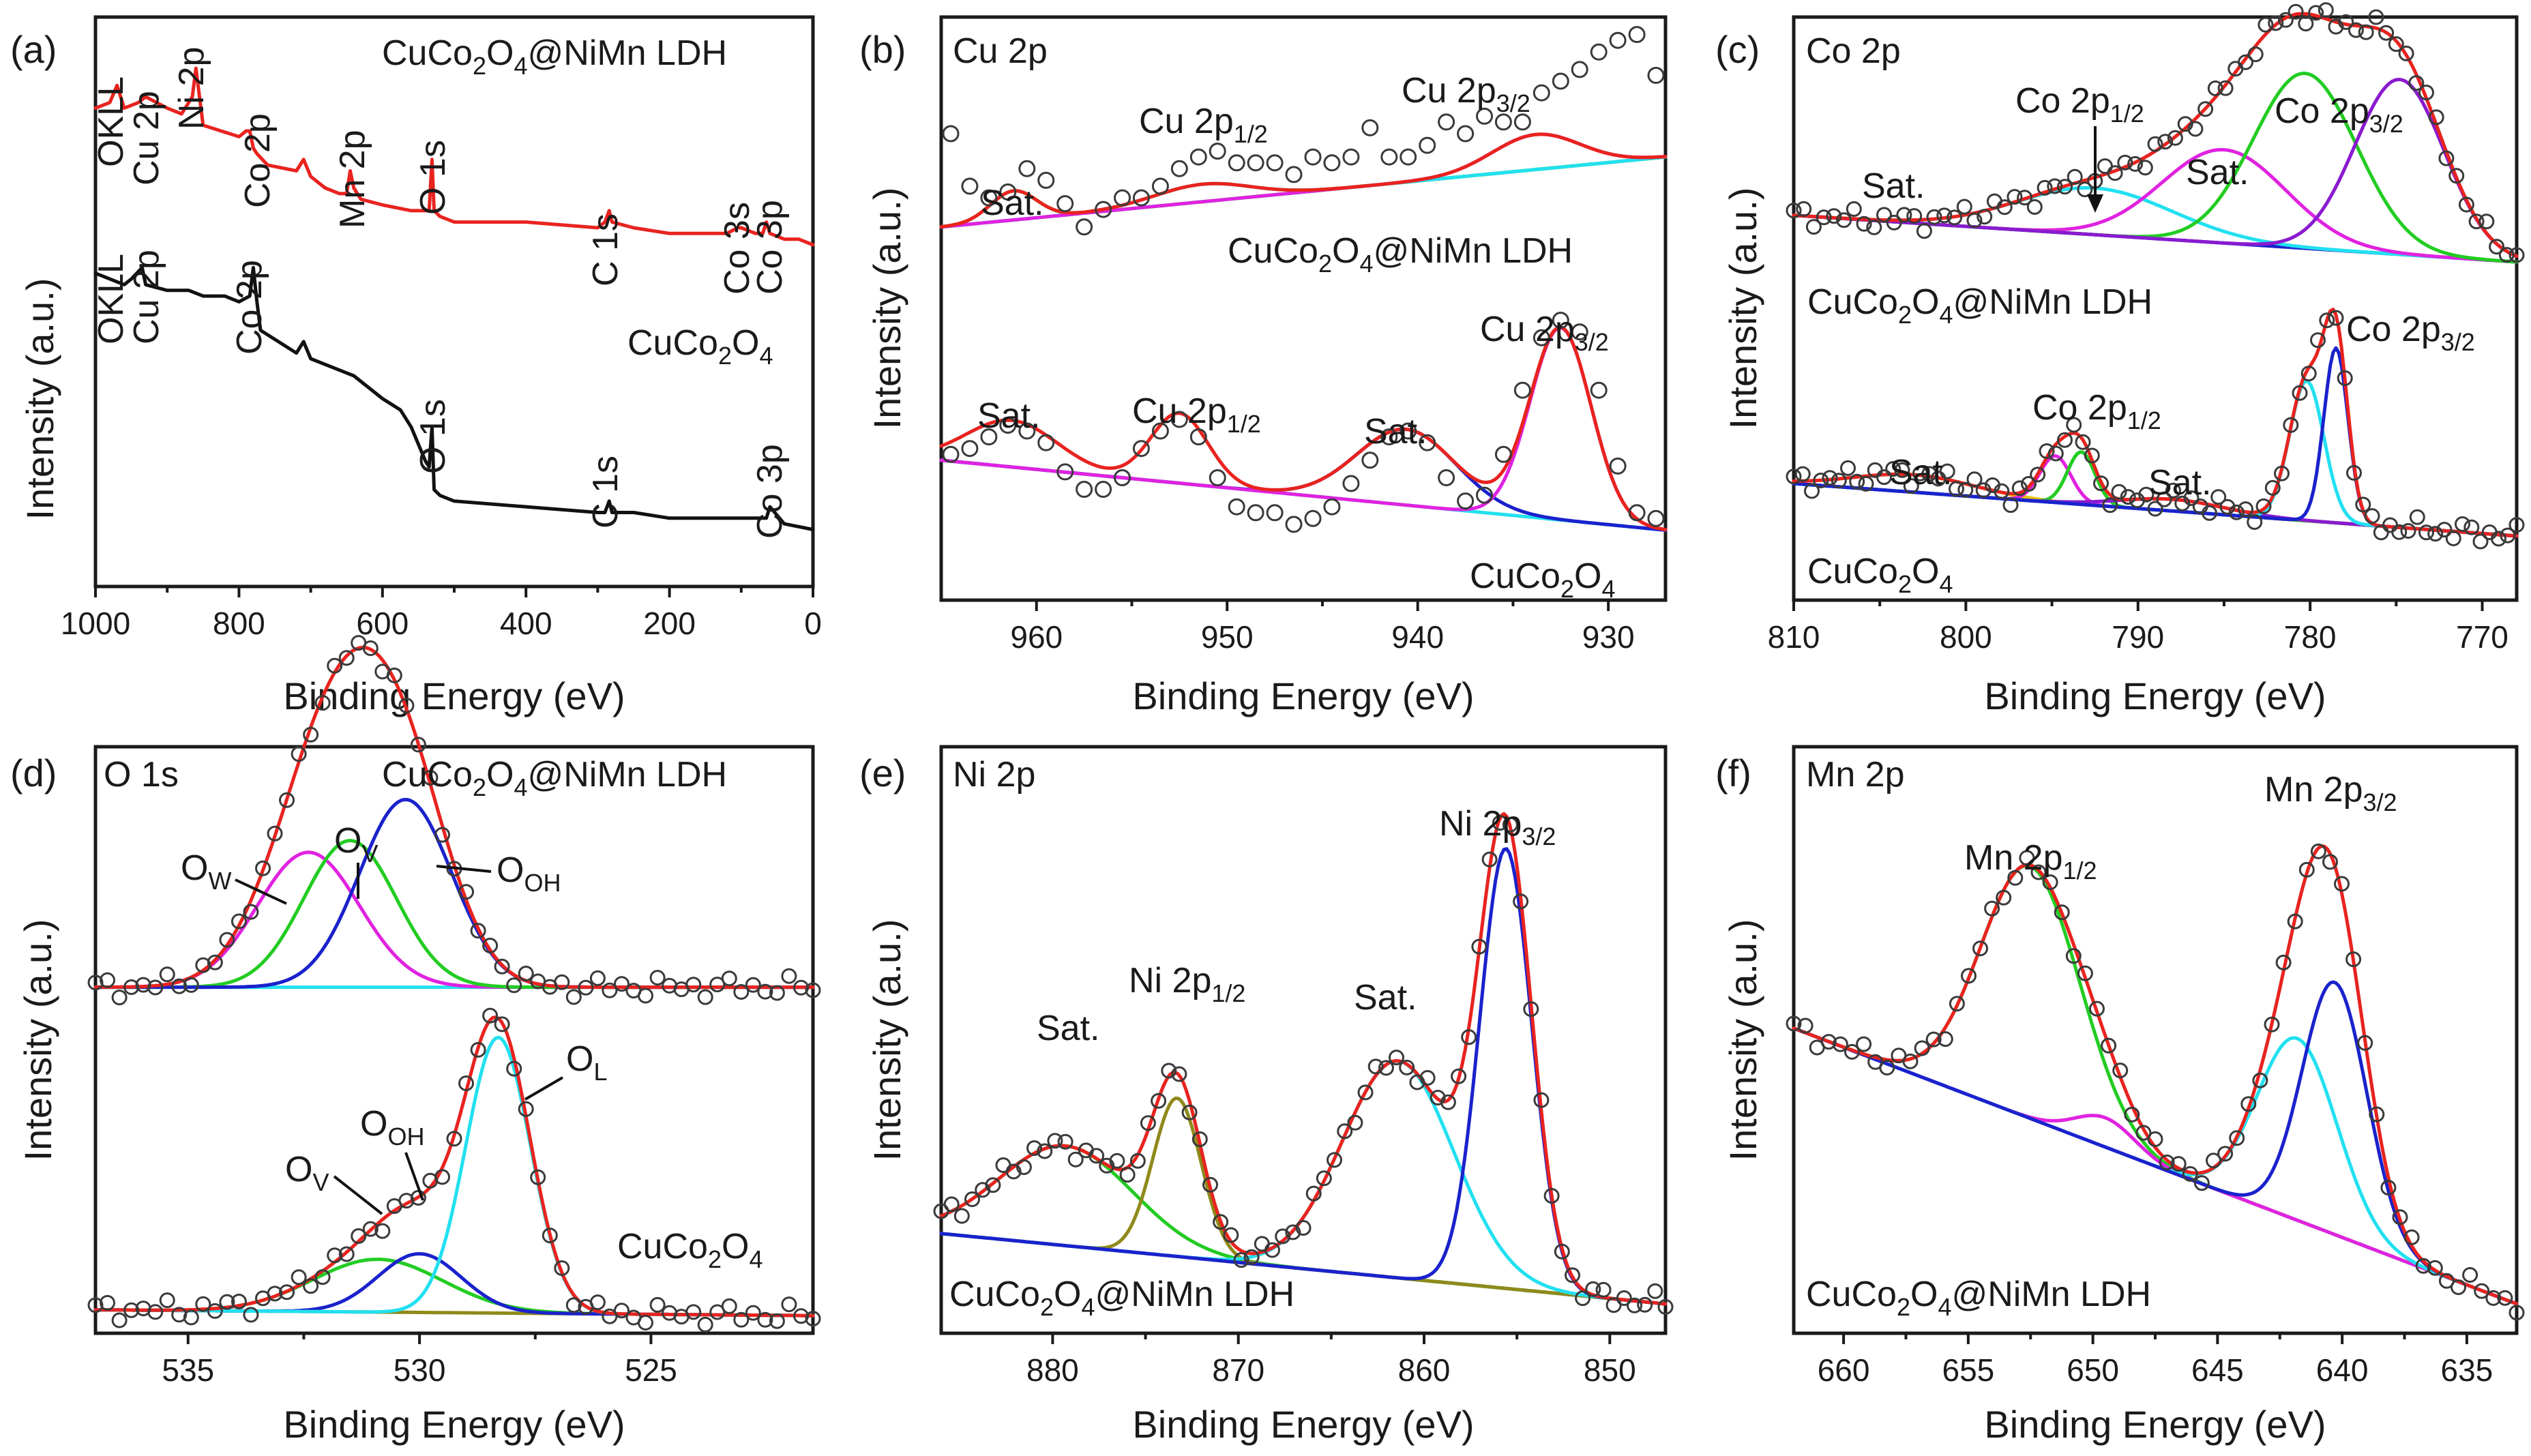 The width and height of the screenshot is (2531, 1456). Describe the element at coordinates (2095, 203) in the screenshot. I see `c-arrow-head` at that location.